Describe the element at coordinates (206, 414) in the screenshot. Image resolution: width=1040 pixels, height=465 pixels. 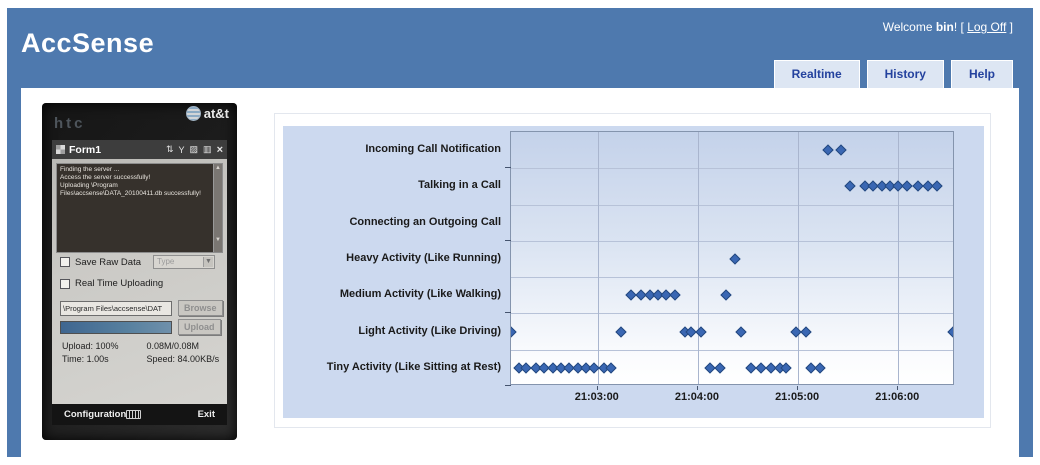
I see `exit-softkey: Exit` at that location.